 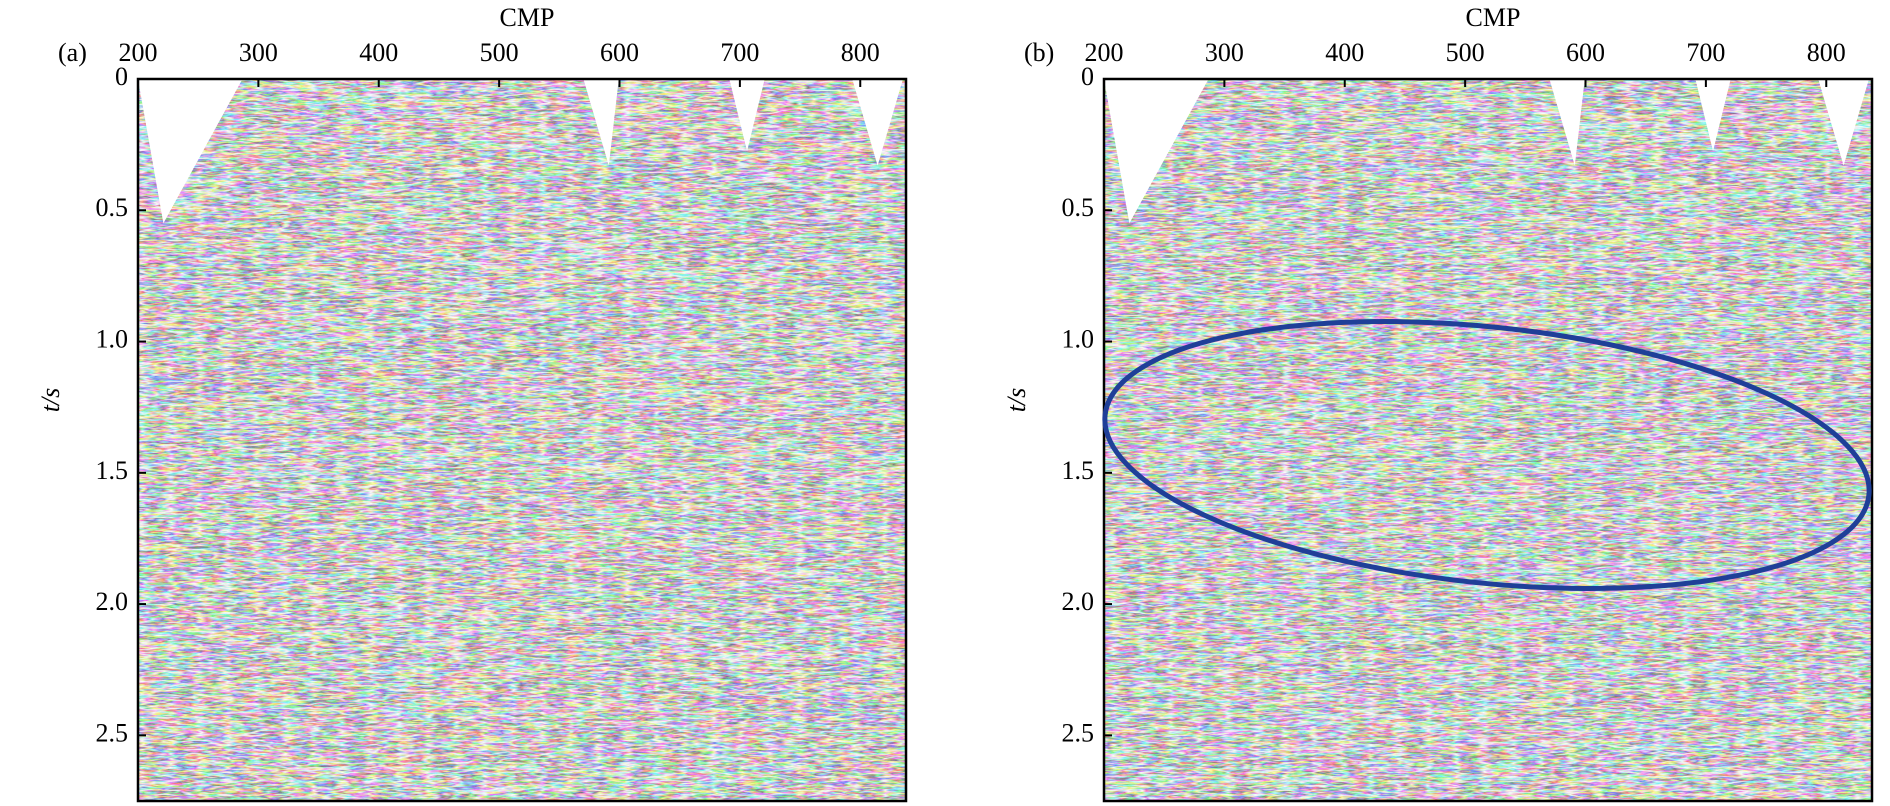 I want to click on highlight-ellipse, so click(x=1487, y=455).